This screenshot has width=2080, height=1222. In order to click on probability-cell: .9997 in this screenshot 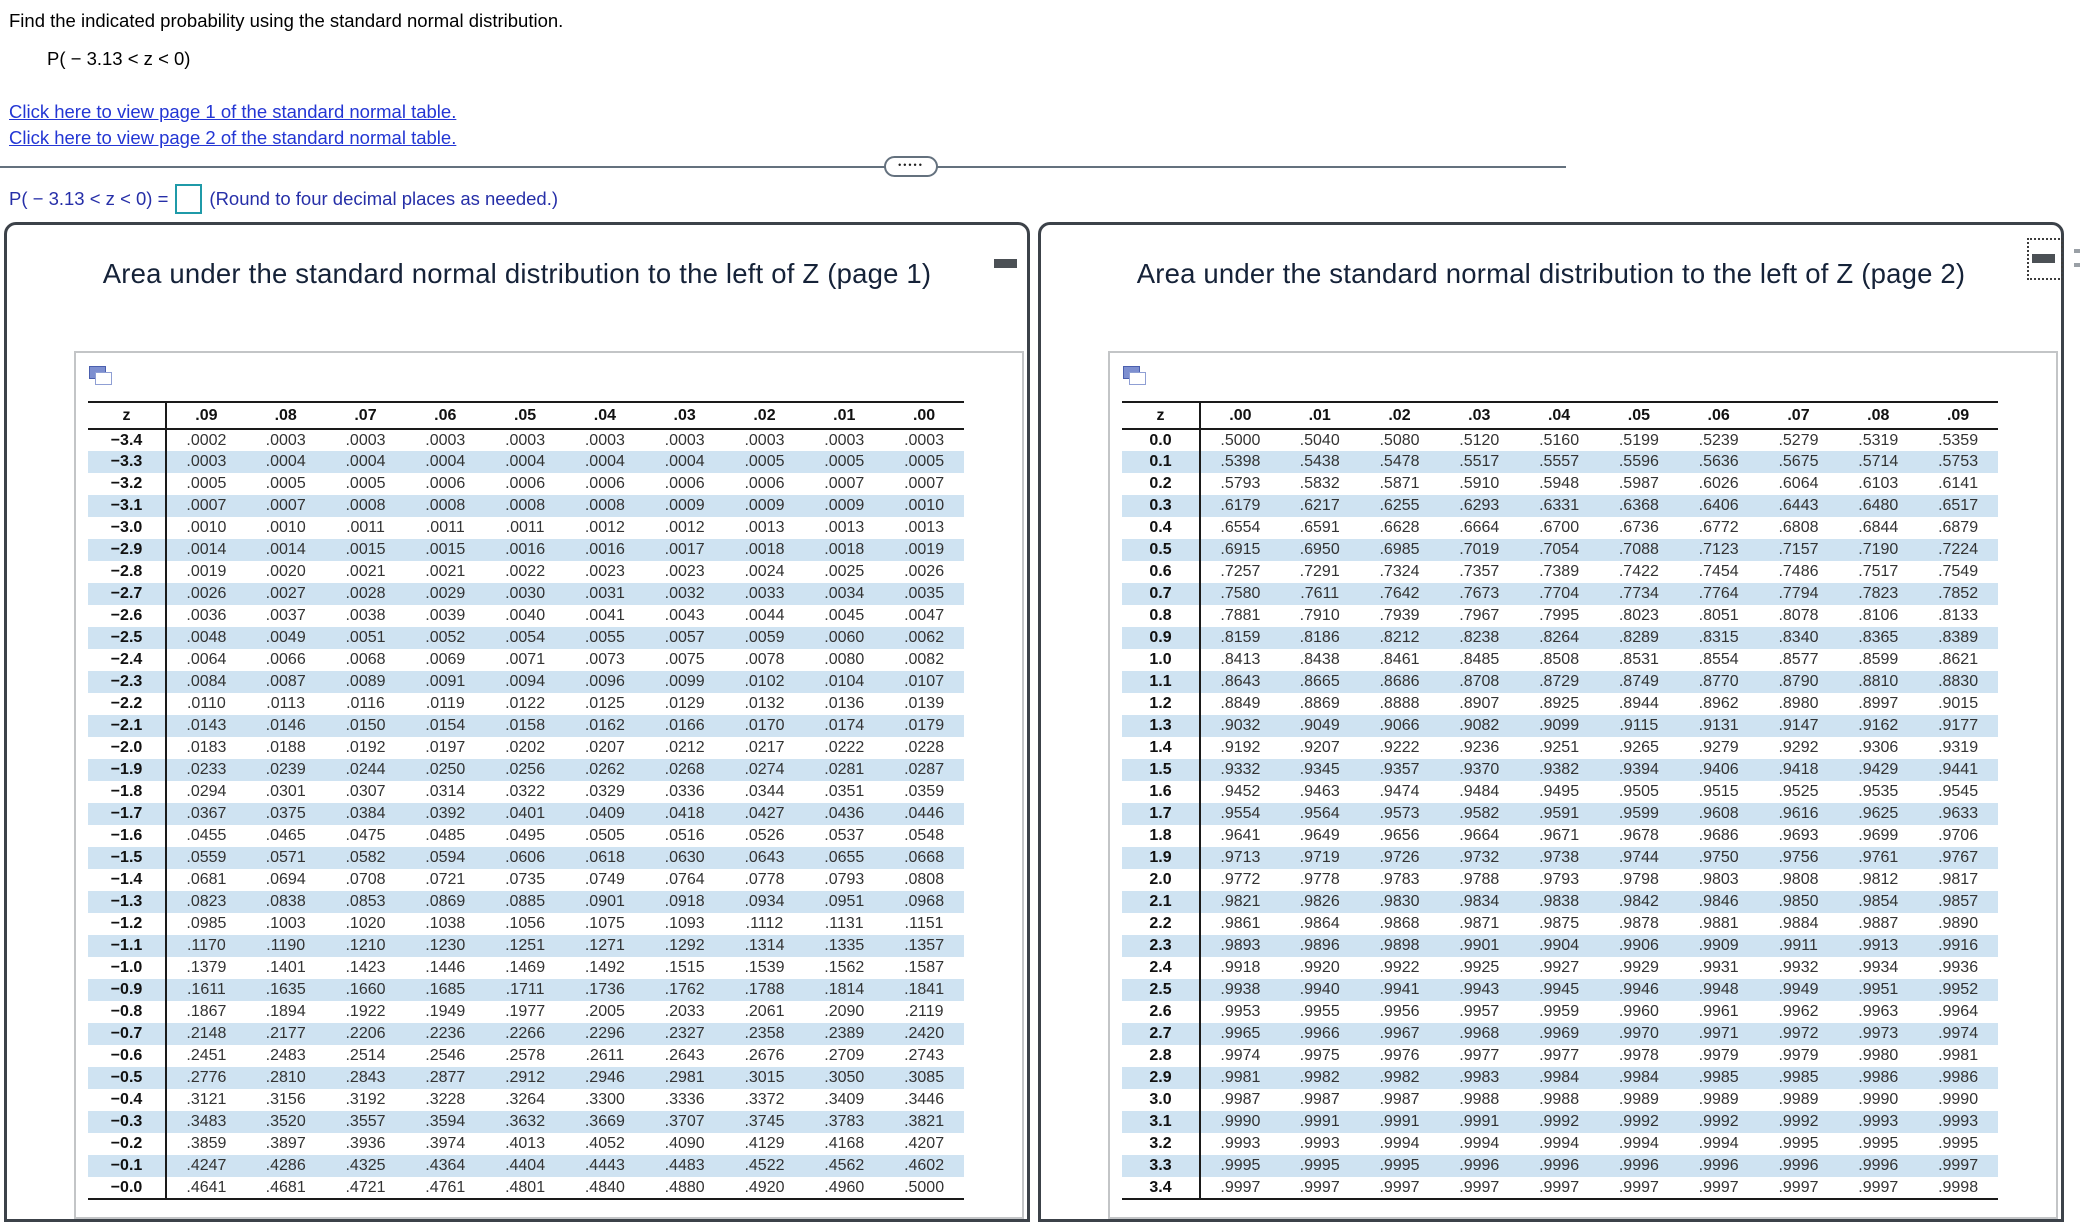, I will do `click(1319, 1188)`.